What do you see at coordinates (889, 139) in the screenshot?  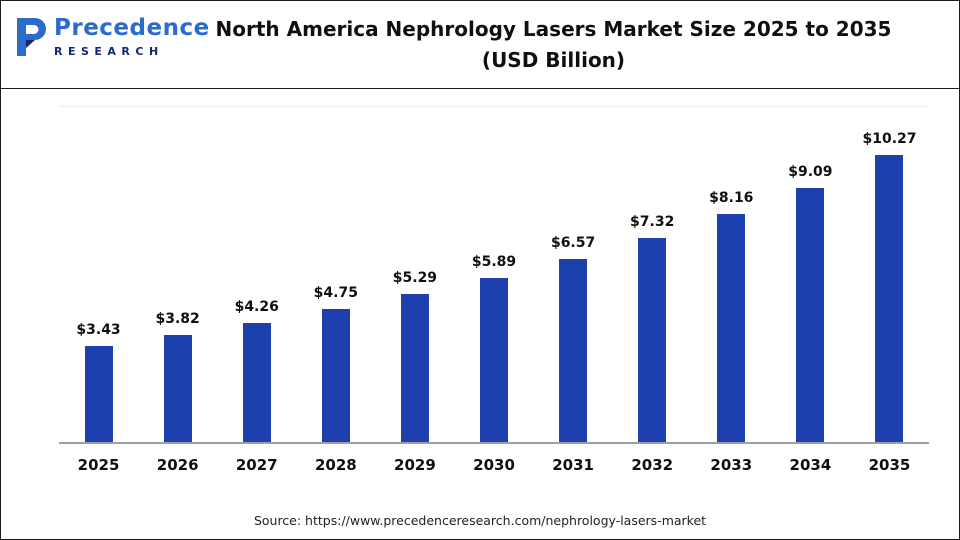 I see `bar-value-label-2035: $10.27` at bounding box center [889, 139].